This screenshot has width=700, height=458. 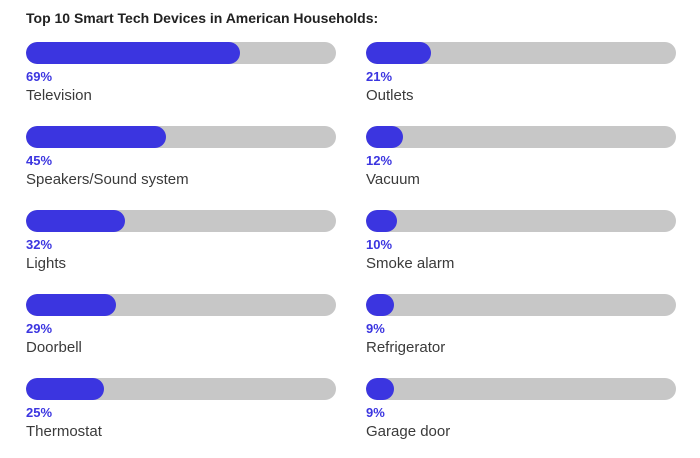 What do you see at coordinates (181, 166) in the screenshot?
I see `bar-item: 45% Speakers/Sound system` at bounding box center [181, 166].